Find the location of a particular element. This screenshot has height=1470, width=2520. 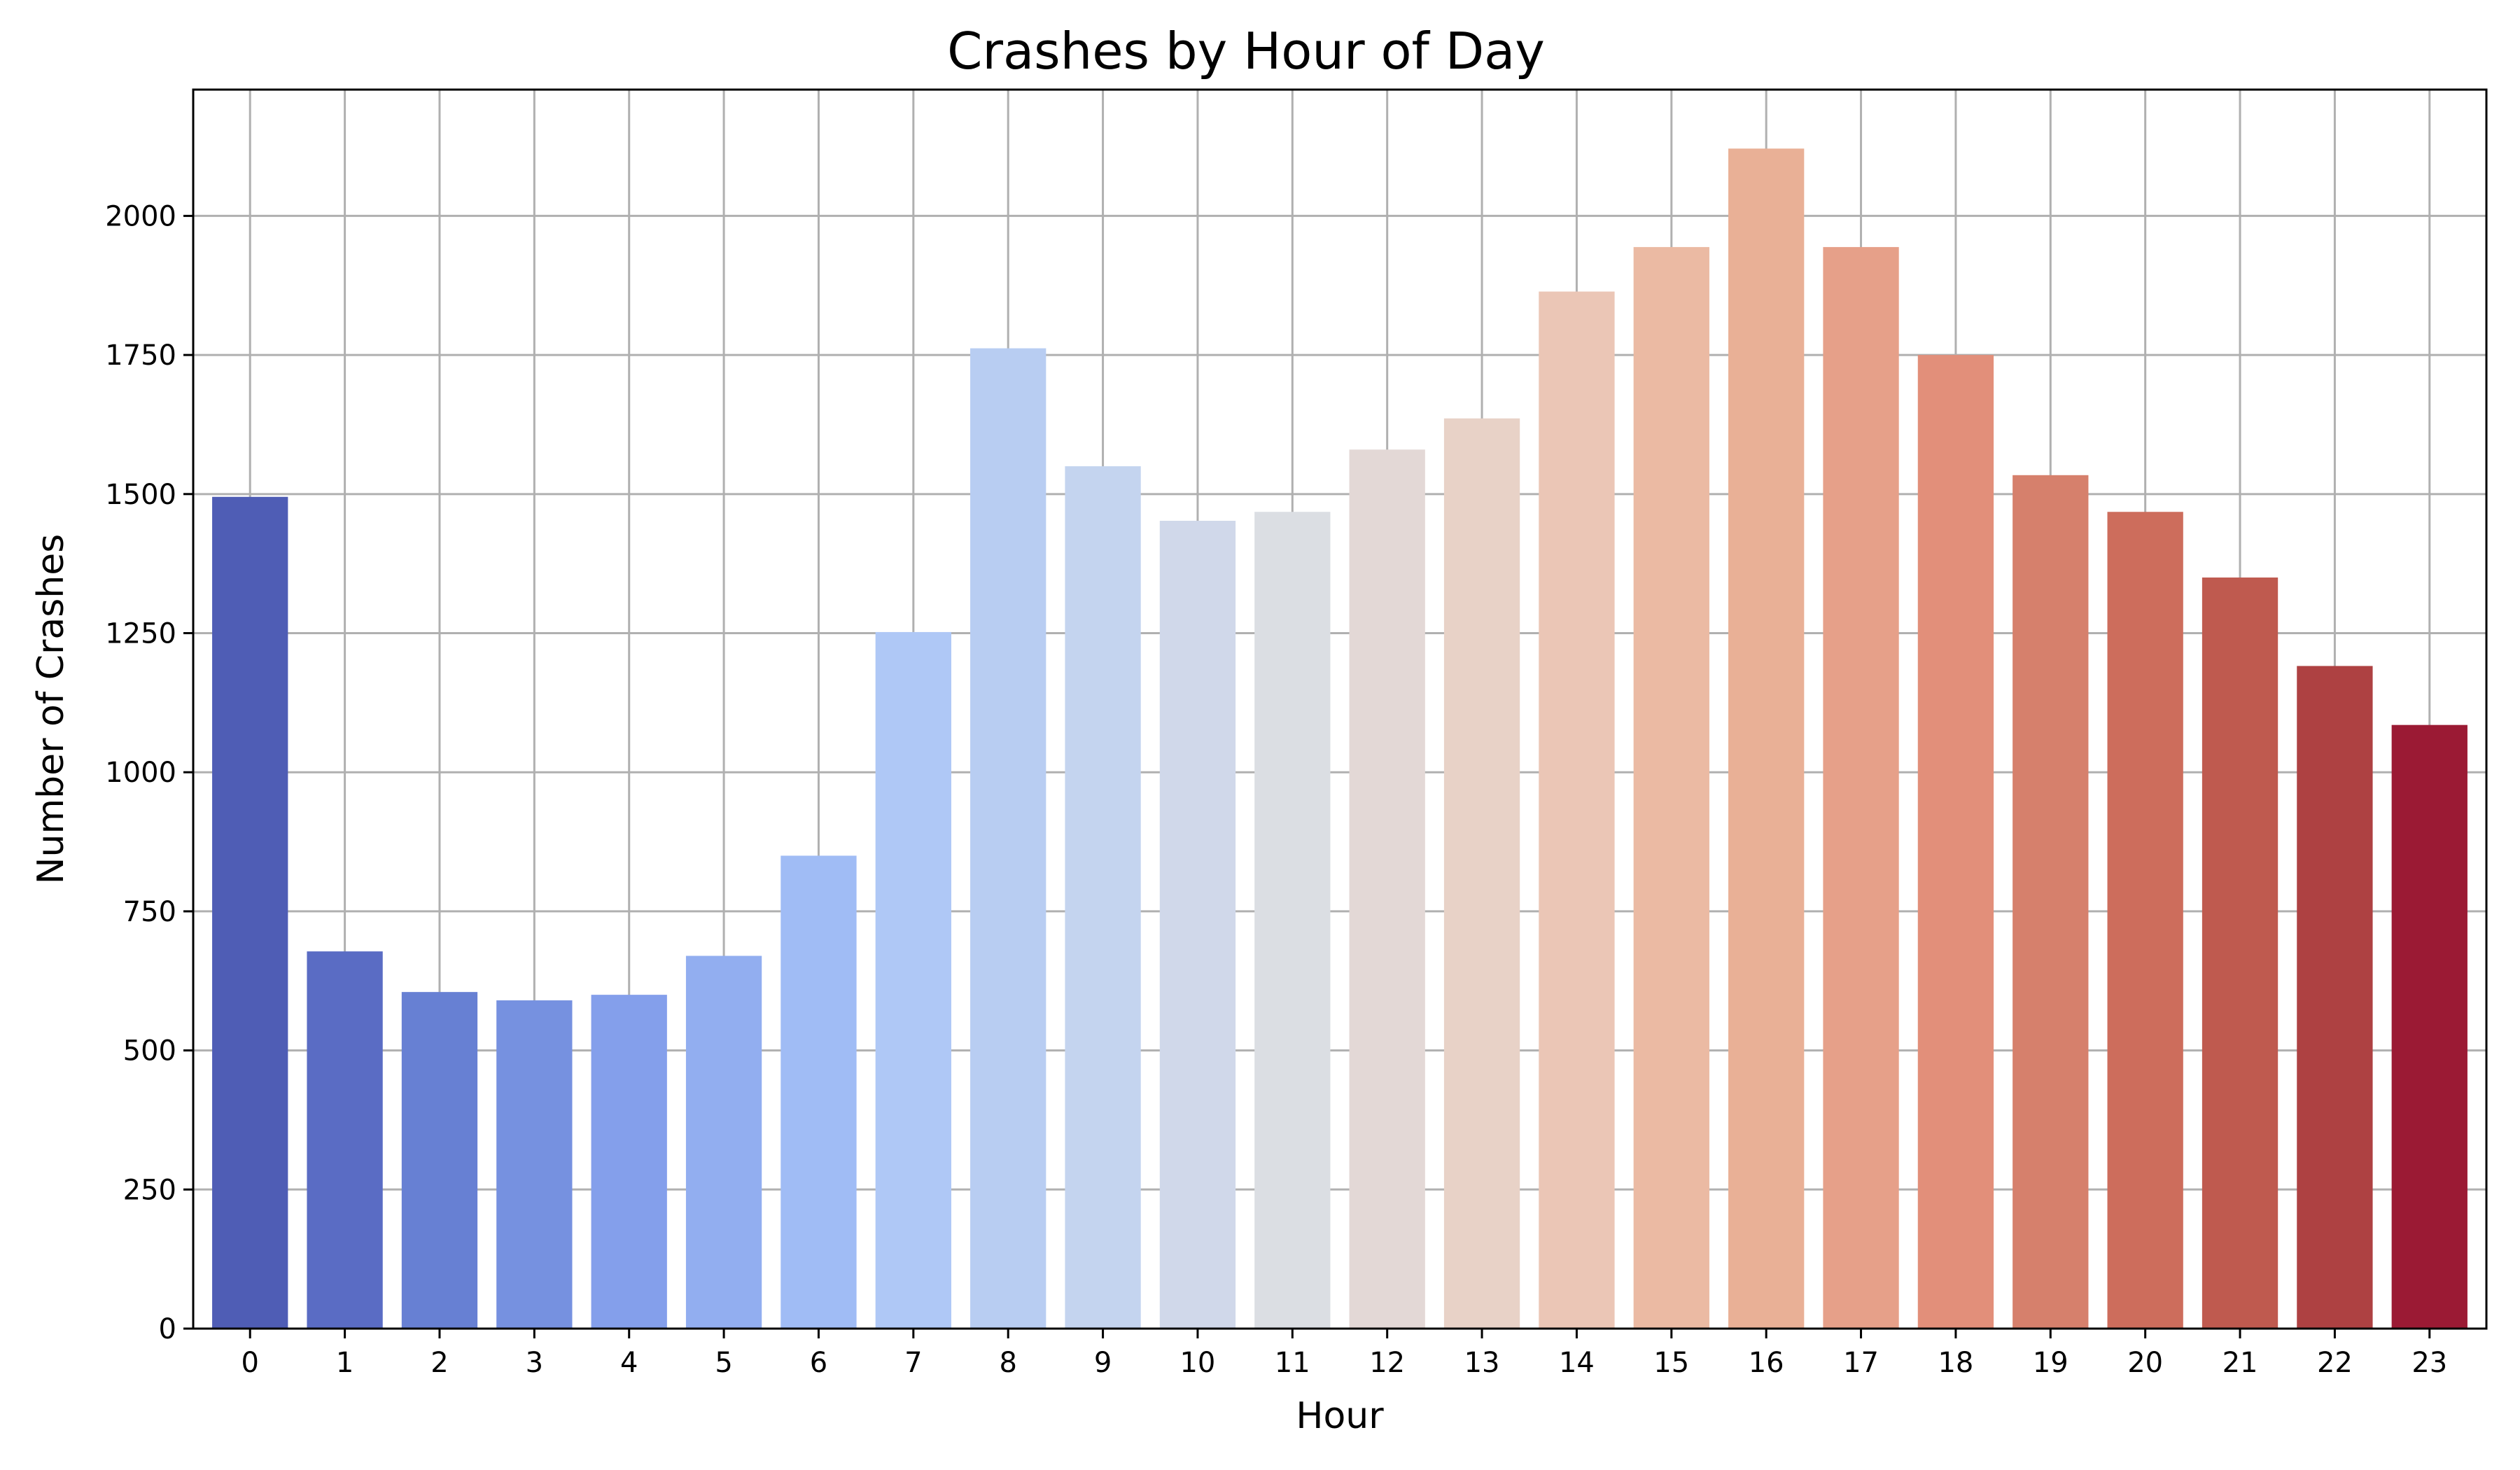

x-tick-label: 22 is located at coordinates (2335, 1363).